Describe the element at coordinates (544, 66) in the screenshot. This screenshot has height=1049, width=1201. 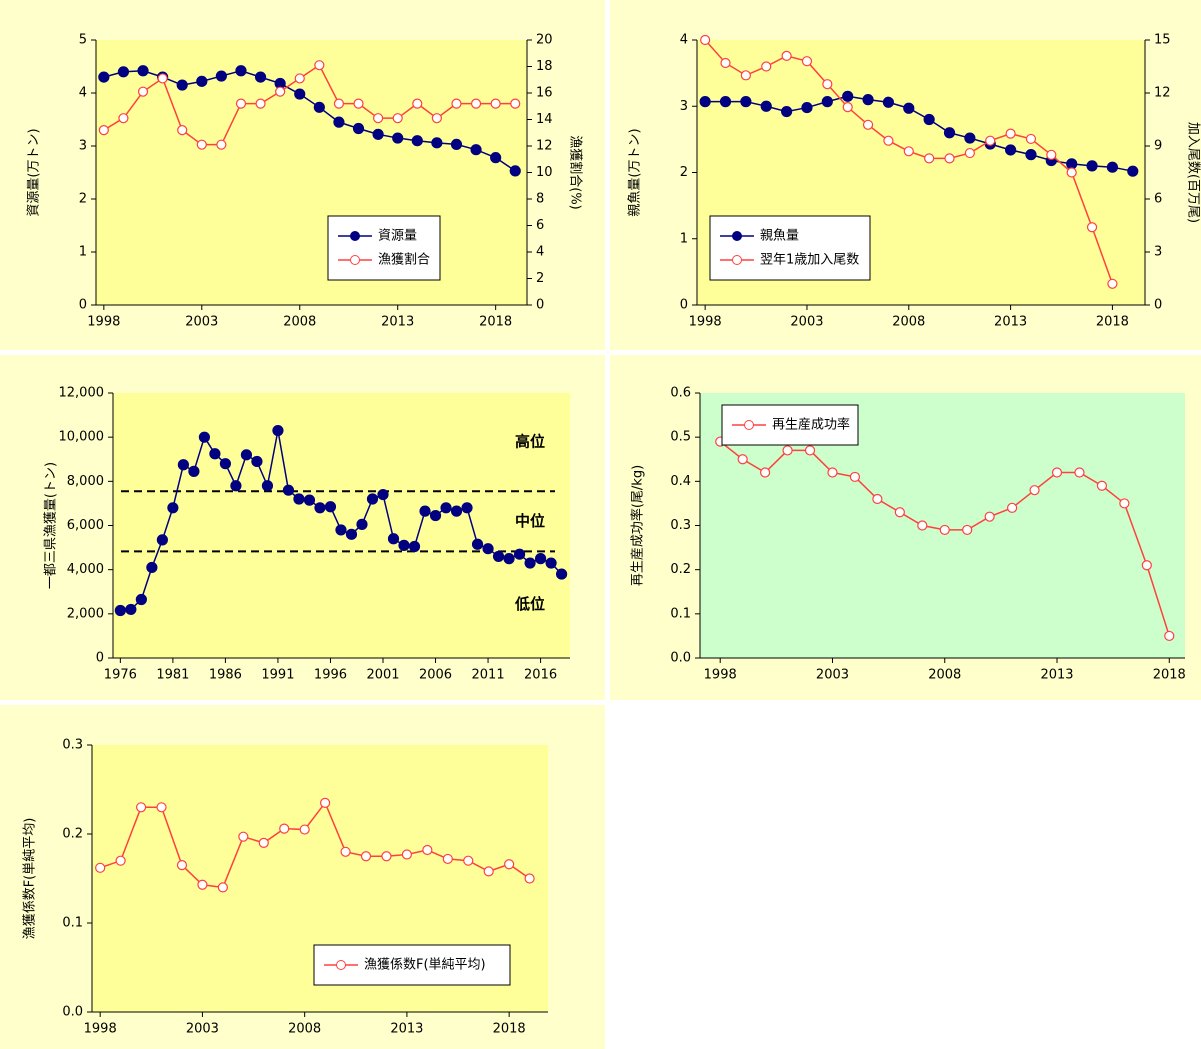
I see `y2-tick-label: 18` at that location.